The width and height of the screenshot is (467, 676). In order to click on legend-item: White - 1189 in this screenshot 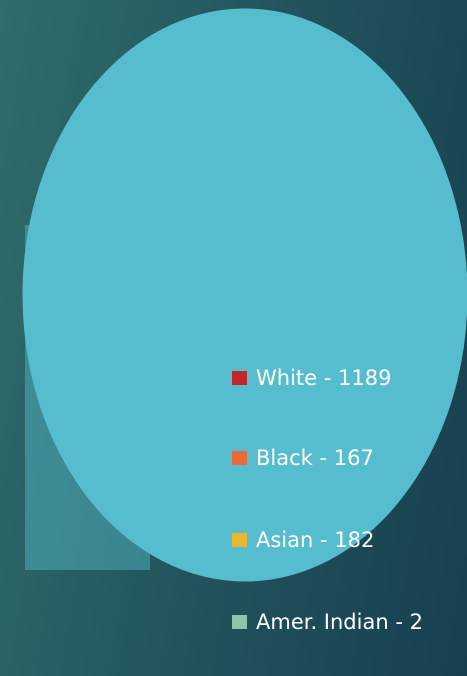, I will do `click(331, 378)`.